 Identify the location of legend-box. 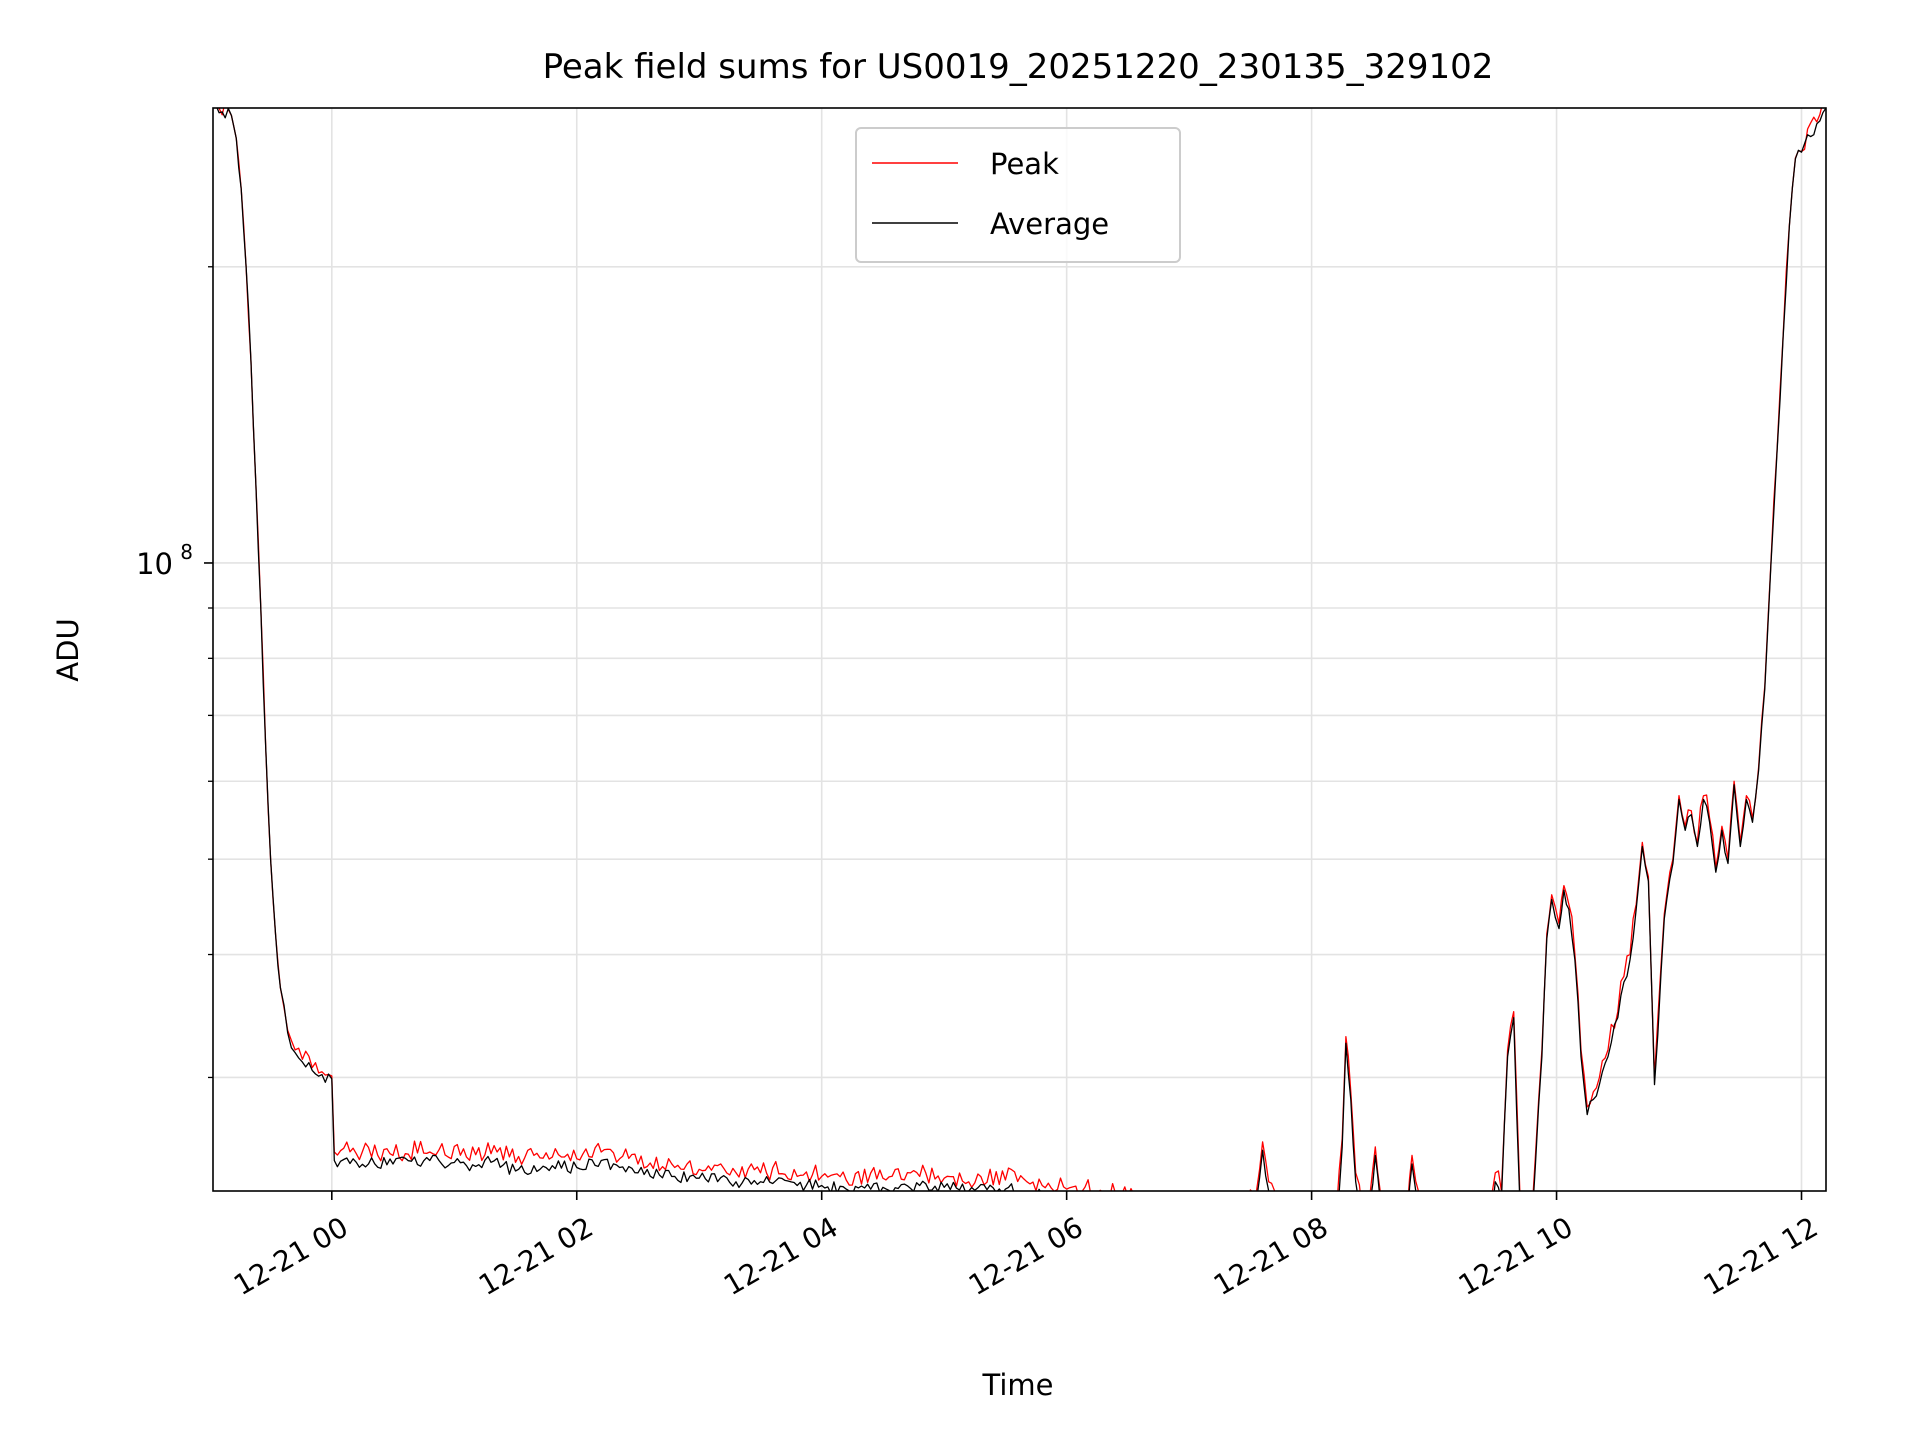
(1018, 195).